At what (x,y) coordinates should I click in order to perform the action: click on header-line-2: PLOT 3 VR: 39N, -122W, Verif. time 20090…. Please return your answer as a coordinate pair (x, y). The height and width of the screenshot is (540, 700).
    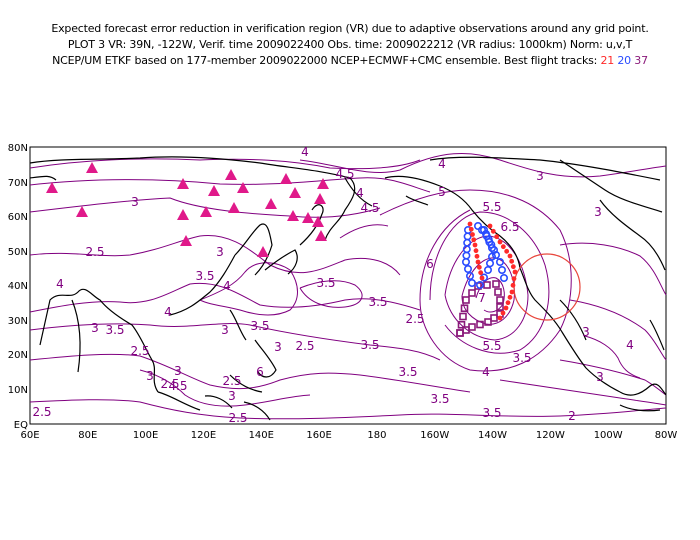
    Looking at the image, I should click on (350, 44).